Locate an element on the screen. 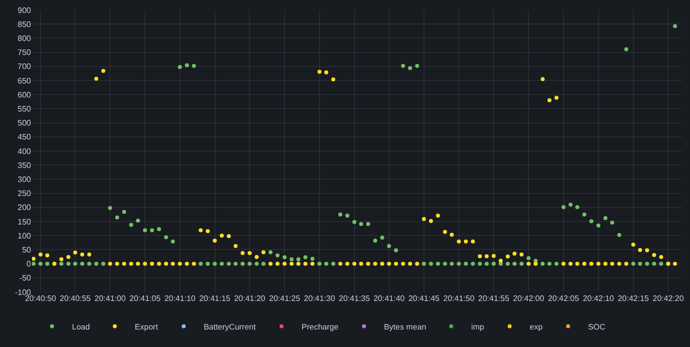 The width and height of the screenshot is (690, 347). legend-label: SOC is located at coordinates (597, 327).